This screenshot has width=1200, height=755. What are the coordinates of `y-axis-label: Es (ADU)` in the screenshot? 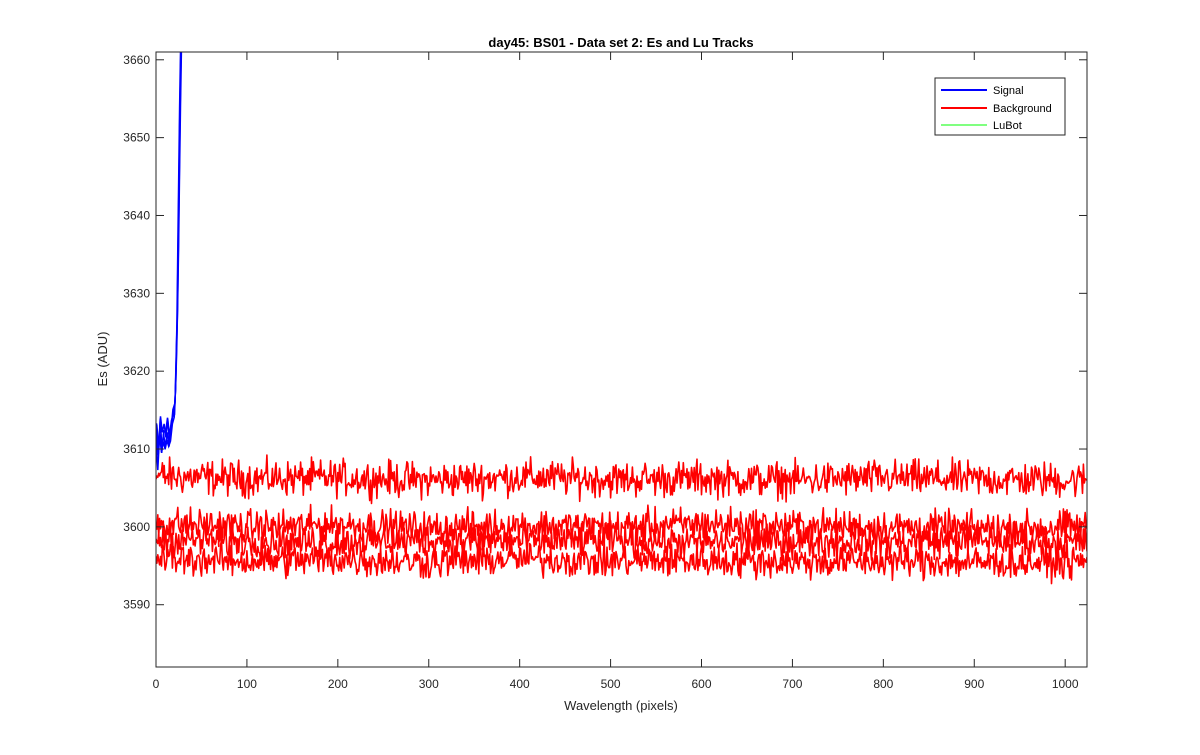 It's located at (102, 359).